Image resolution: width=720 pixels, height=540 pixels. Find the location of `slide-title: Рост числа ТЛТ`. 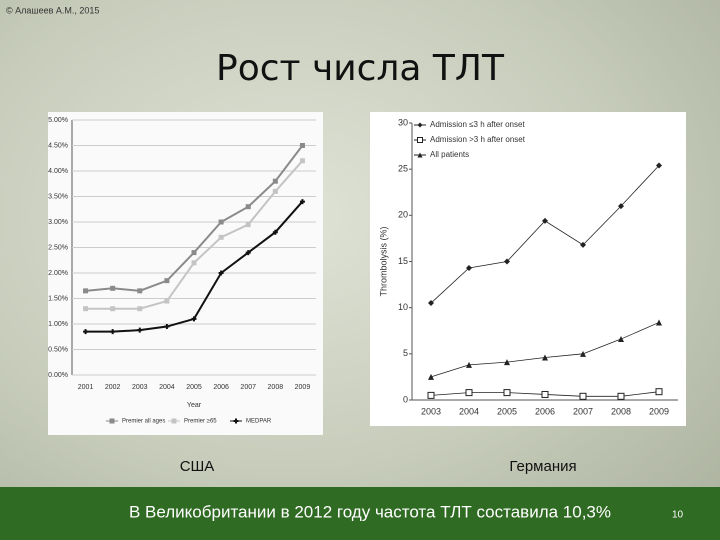

slide-title: Рост числа ТЛТ is located at coordinates (360, 68).